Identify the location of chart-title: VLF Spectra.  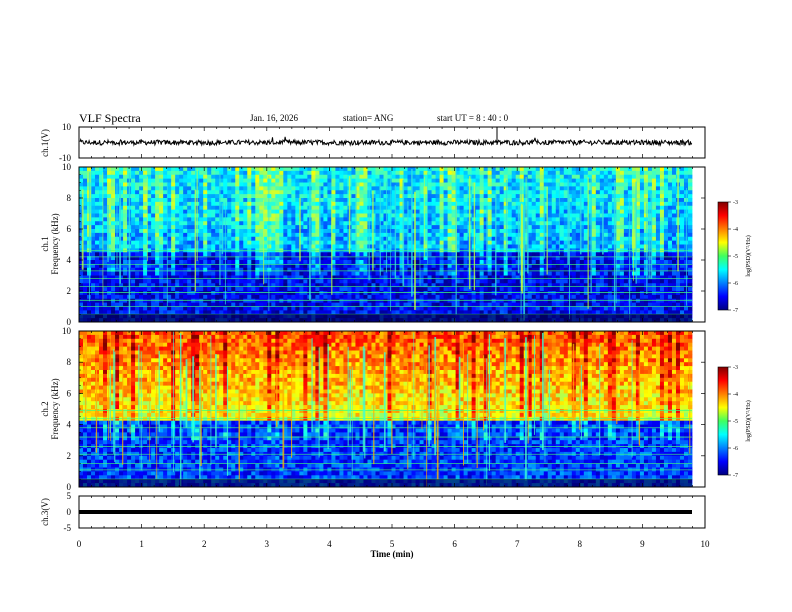
(110, 118).